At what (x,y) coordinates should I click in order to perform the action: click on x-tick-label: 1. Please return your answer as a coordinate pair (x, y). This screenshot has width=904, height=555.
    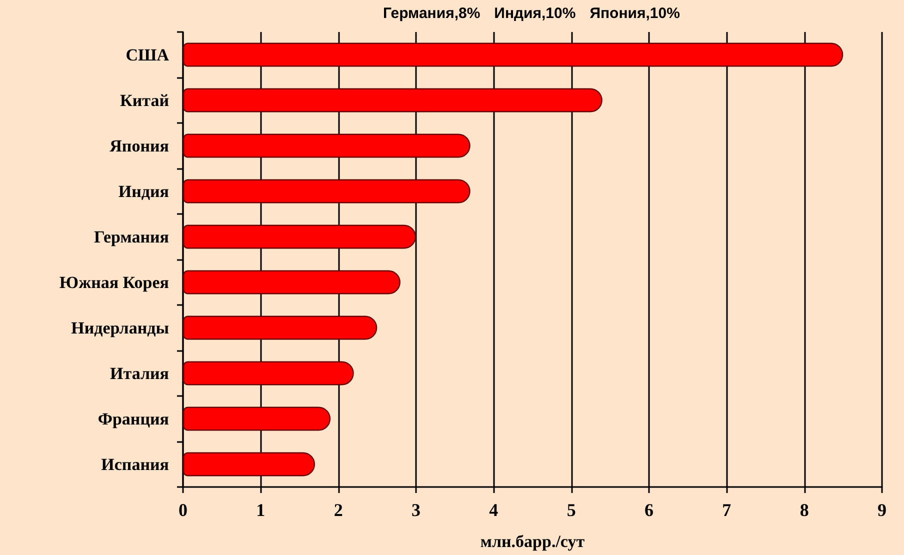
    Looking at the image, I should click on (261, 510).